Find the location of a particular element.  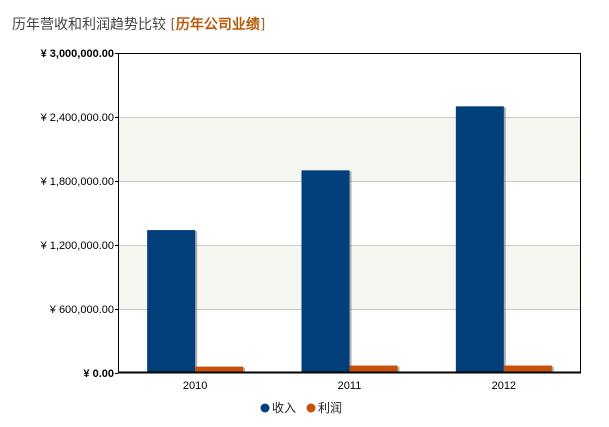

legend: 收入 利润 is located at coordinates (301, 408).